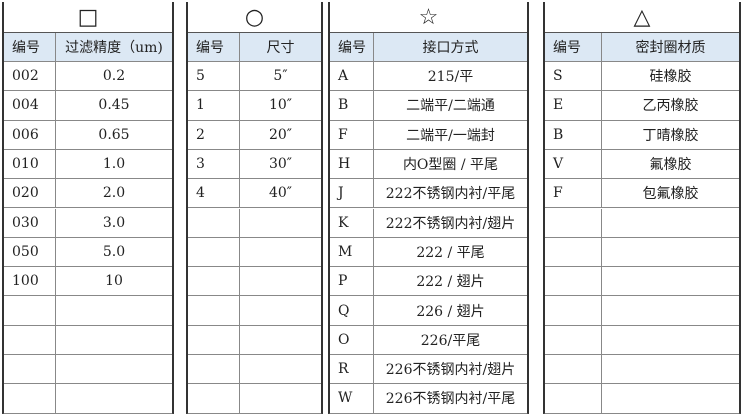  I want to click on table-cell: A, so click(352, 77).